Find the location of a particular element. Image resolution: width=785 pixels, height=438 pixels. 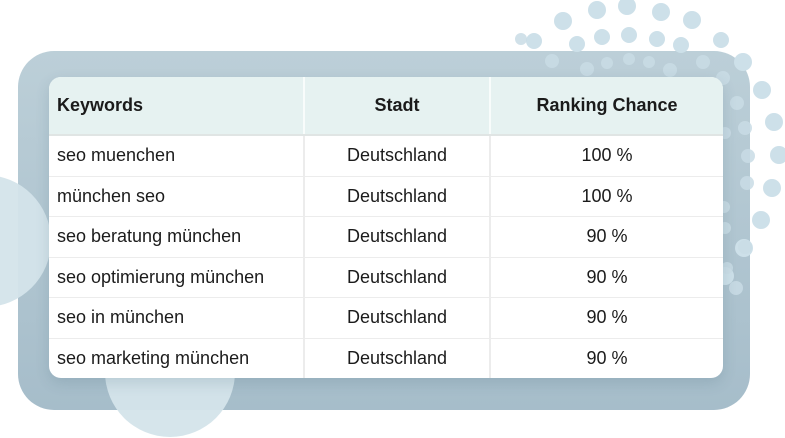

keyword-cell: seo beratung münchen is located at coordinates (149, 236).